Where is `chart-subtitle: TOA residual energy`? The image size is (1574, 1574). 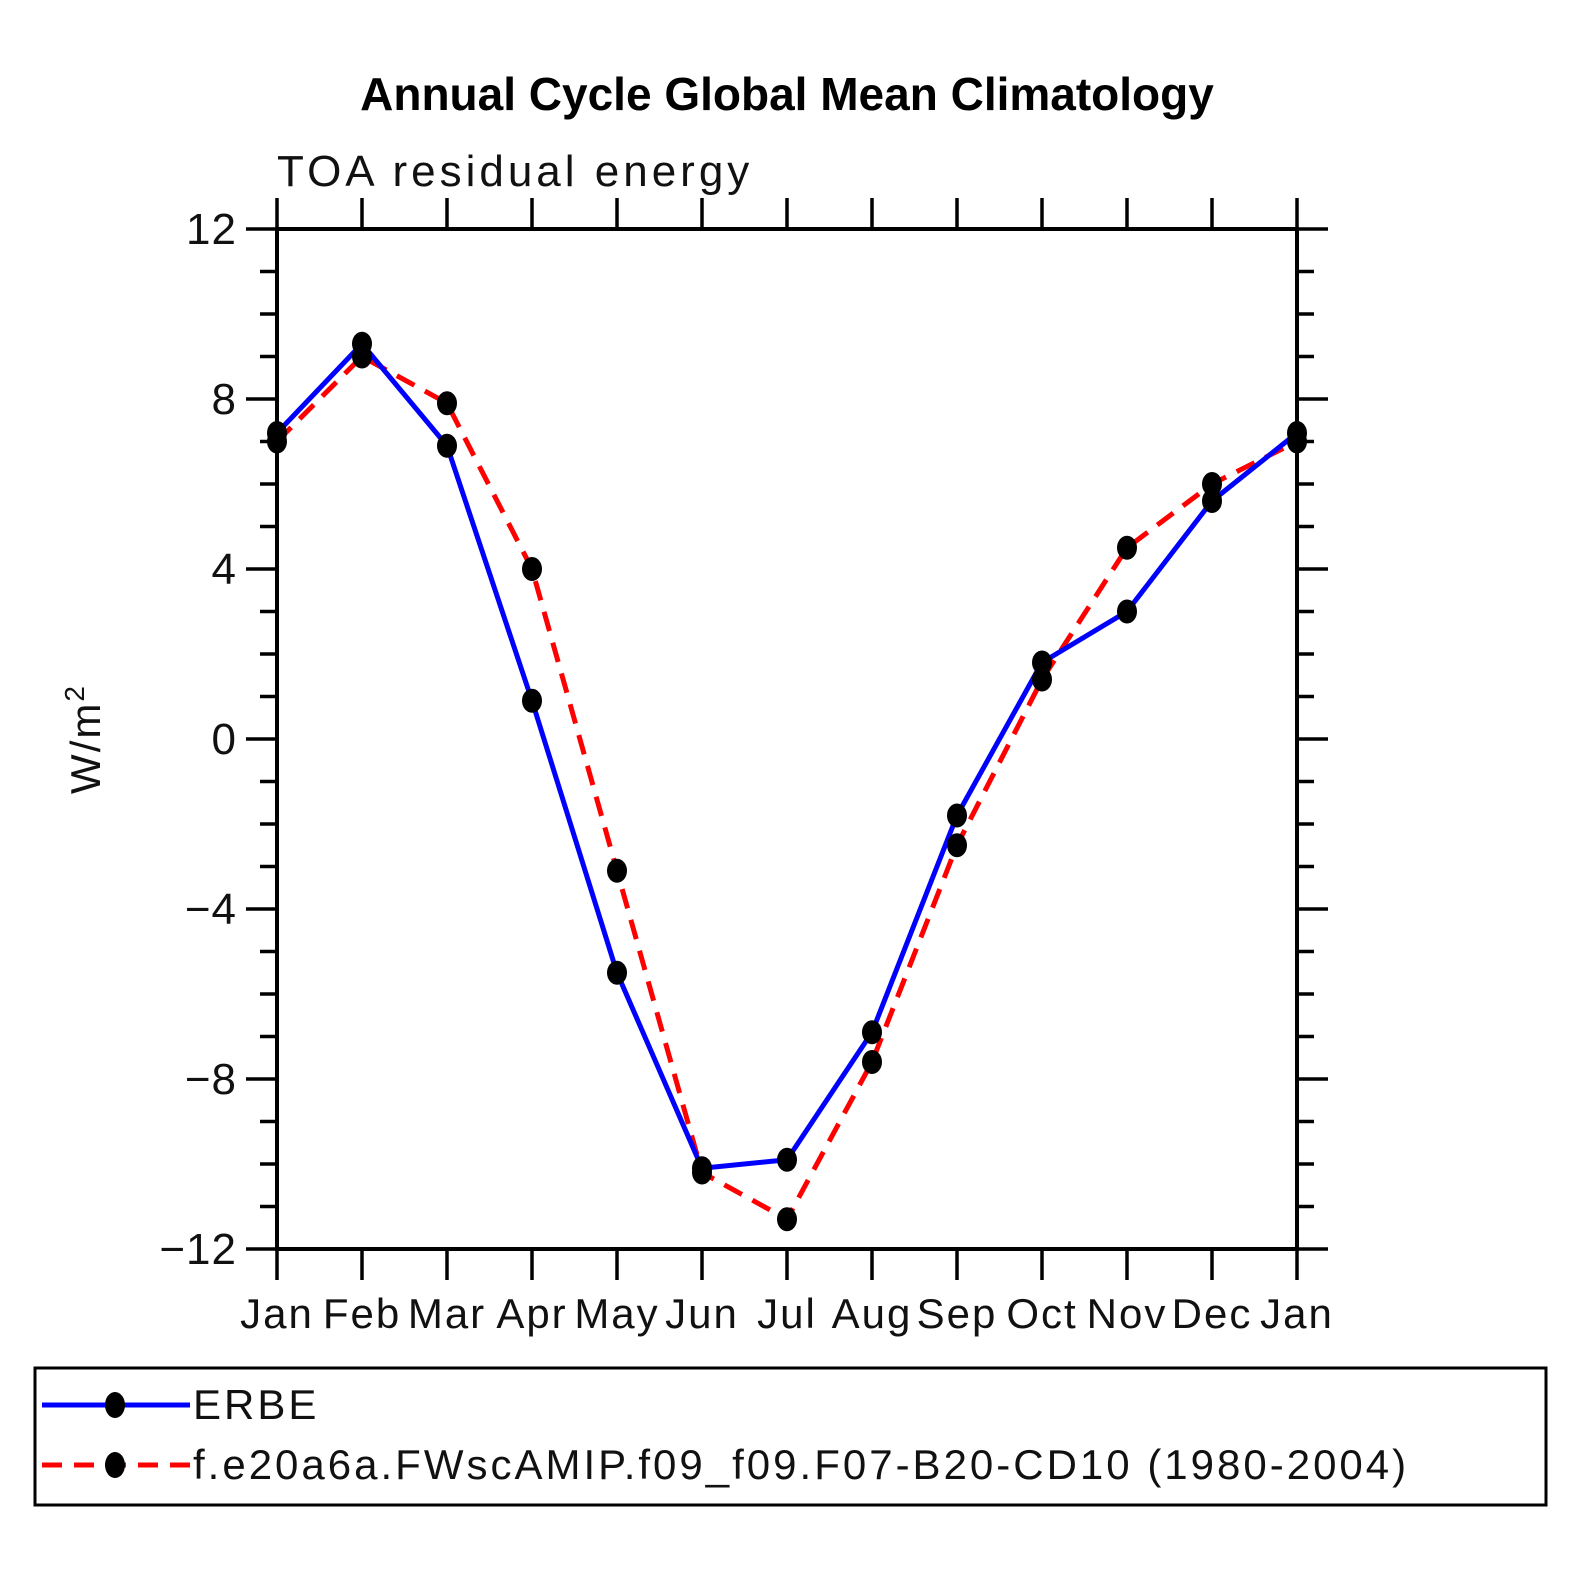
chart-subtitle: TOA residual energy is located at coordinates (515, 171).